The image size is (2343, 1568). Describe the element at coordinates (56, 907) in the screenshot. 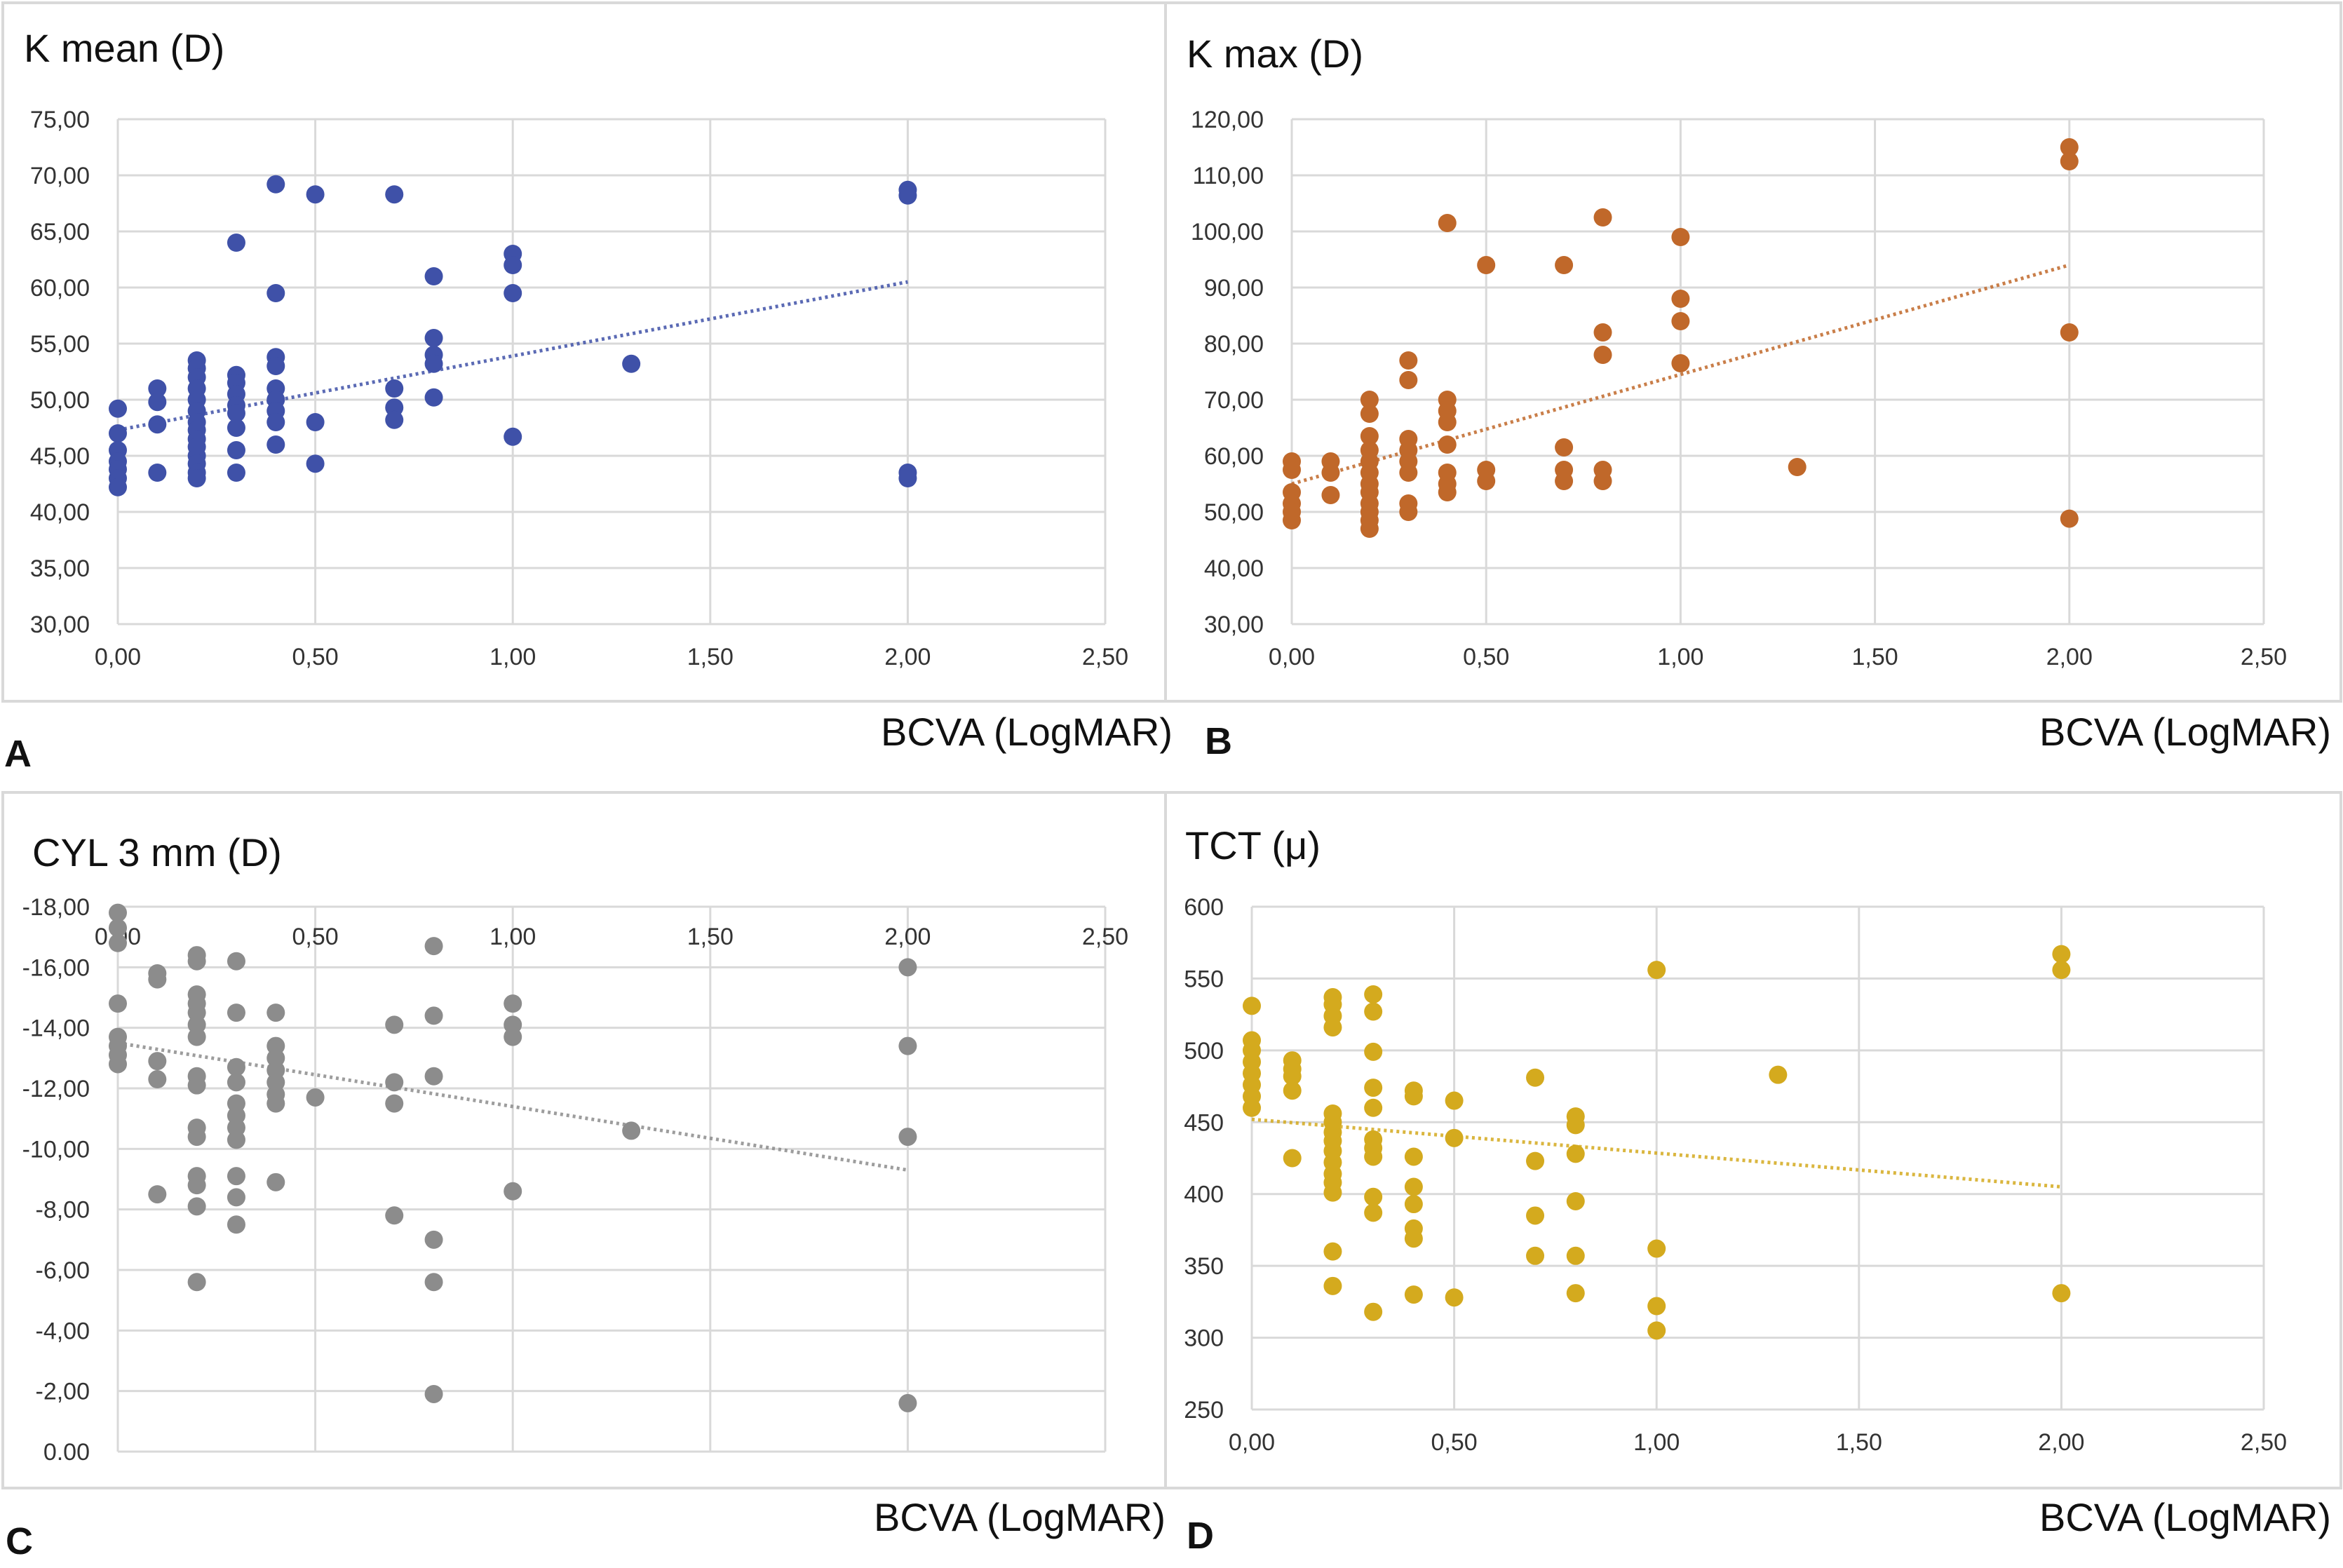

I see `c-y-tick-label: -18,00` at that location.